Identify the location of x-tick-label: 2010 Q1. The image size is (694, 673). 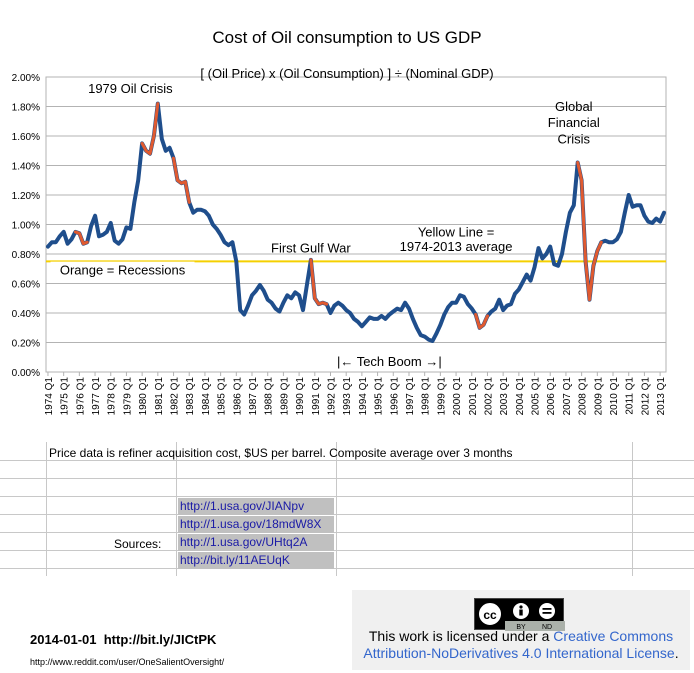
(614, 396).